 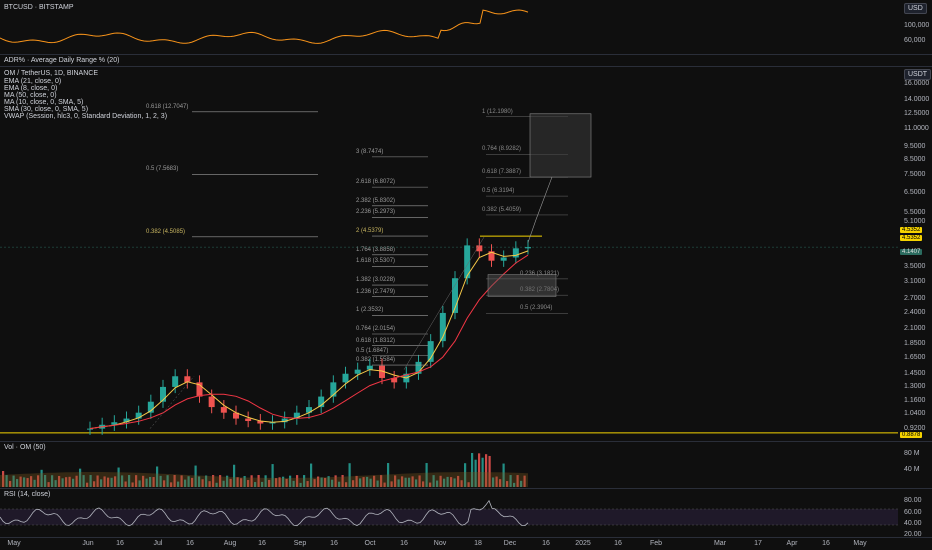 What do you see at coordinates (300, 543) in the screenshot?
I see `time-axis-tick: Sep` at bounding box center [300, 543].